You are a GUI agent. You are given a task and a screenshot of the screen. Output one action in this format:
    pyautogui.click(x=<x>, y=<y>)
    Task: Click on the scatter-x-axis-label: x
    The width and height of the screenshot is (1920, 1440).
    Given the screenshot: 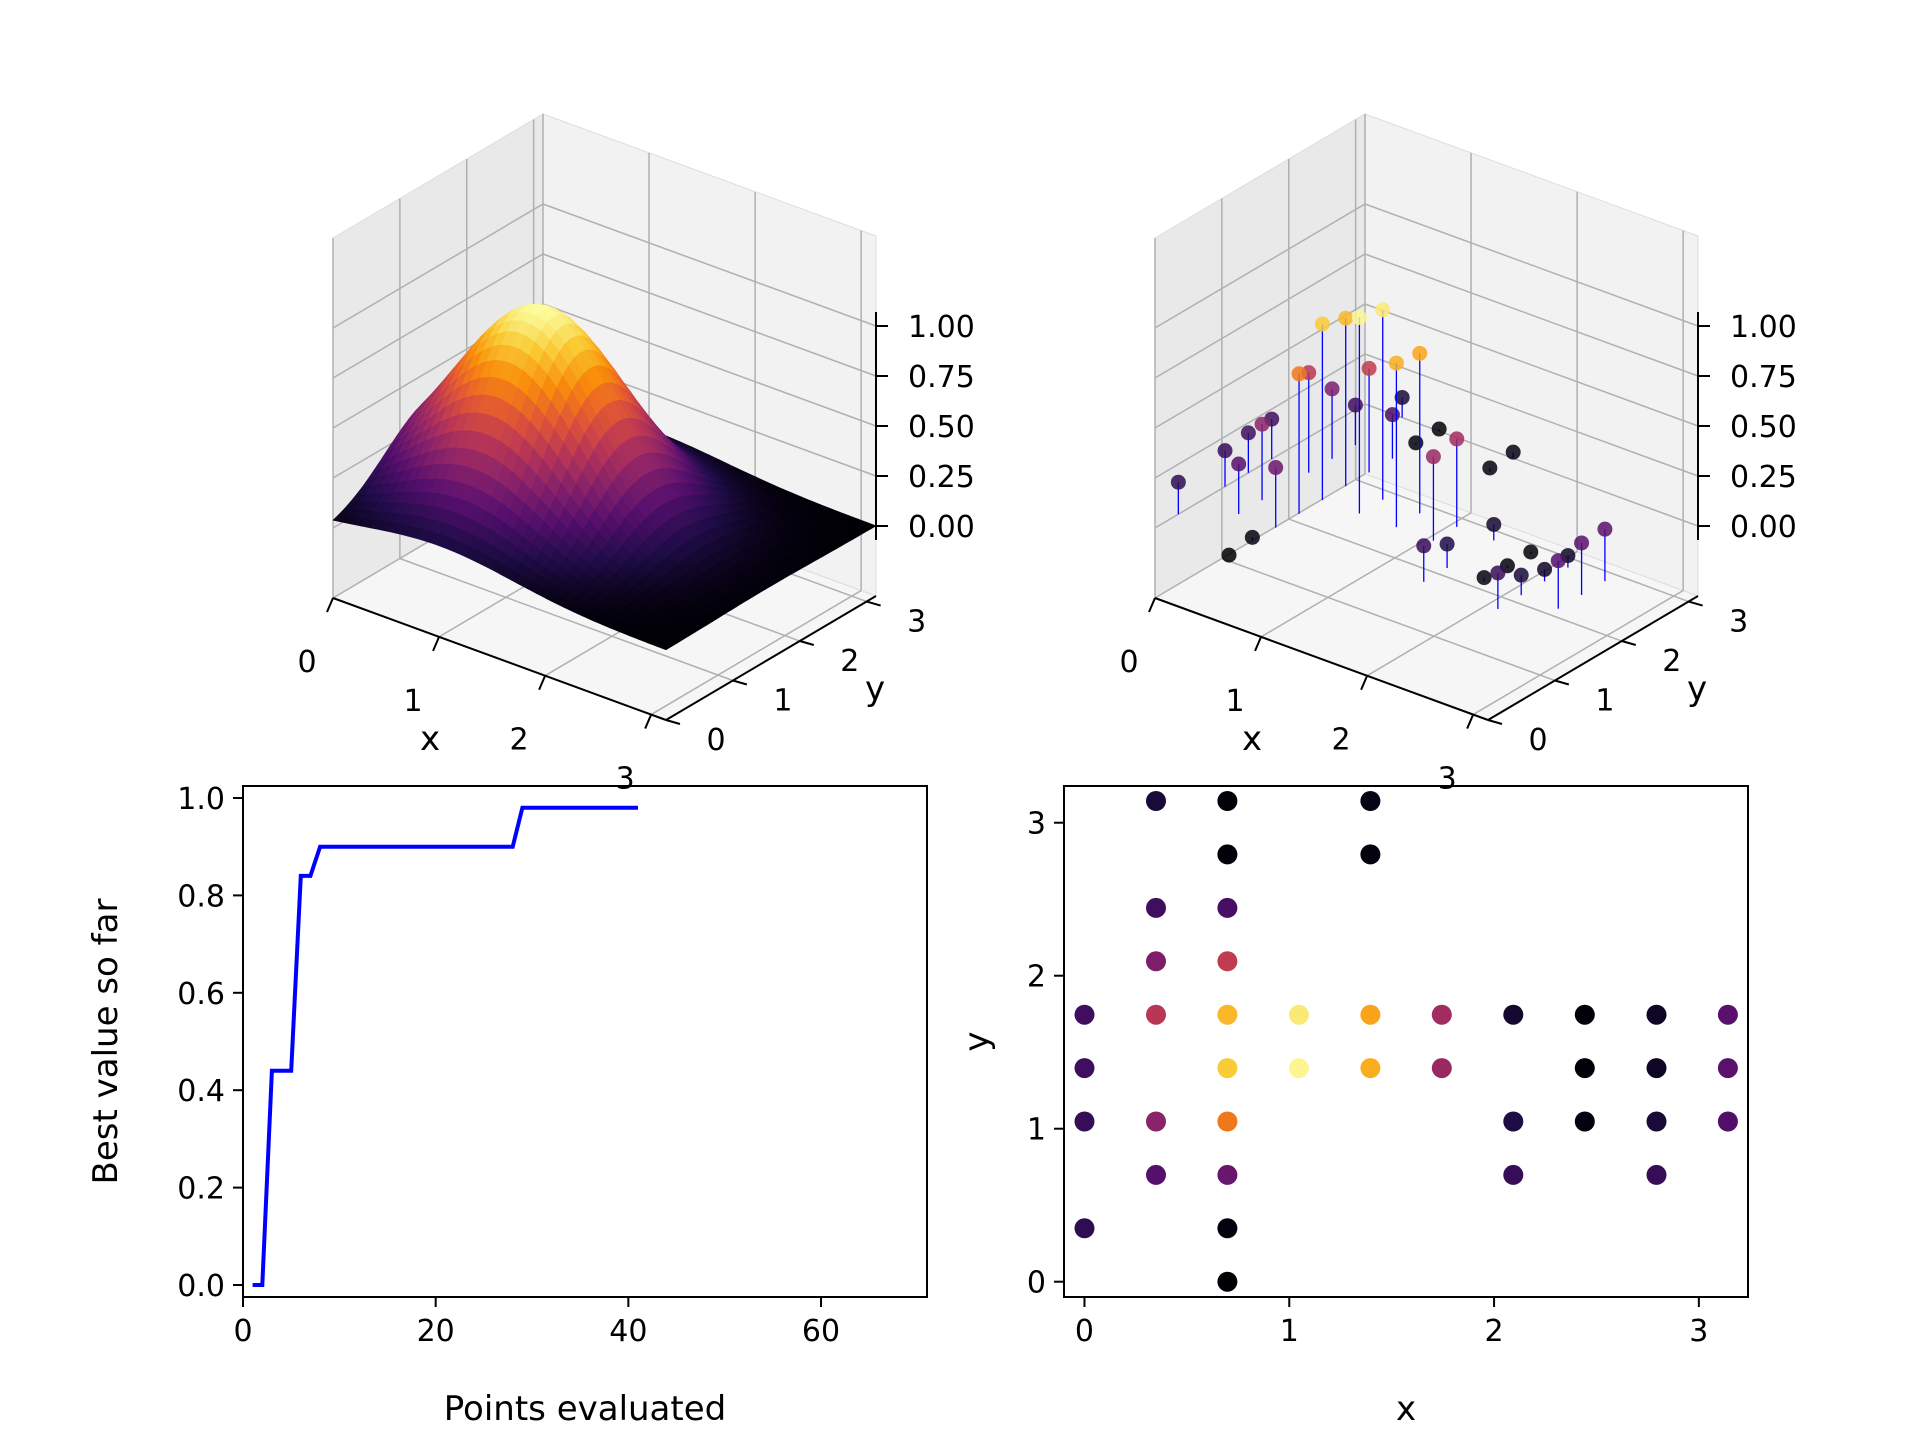 What is the action you would take?
    pyautogui.click(x=1406, y=1409)
    